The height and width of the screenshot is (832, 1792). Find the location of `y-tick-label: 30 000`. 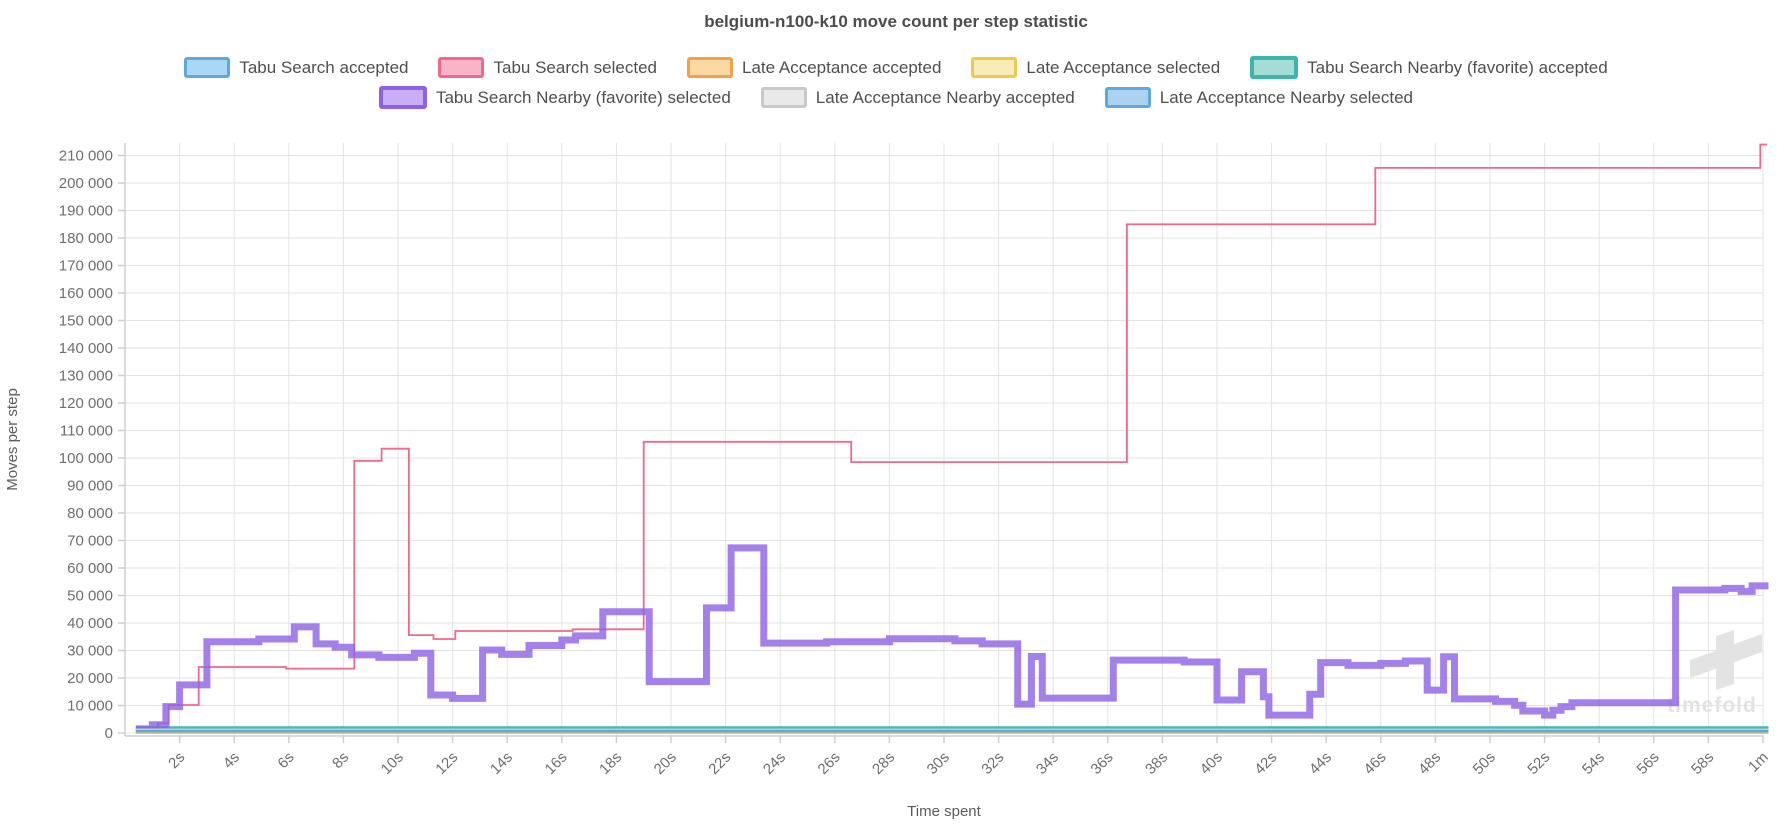

y-tick-label: 30 000 is located at coordinates (90, 651).